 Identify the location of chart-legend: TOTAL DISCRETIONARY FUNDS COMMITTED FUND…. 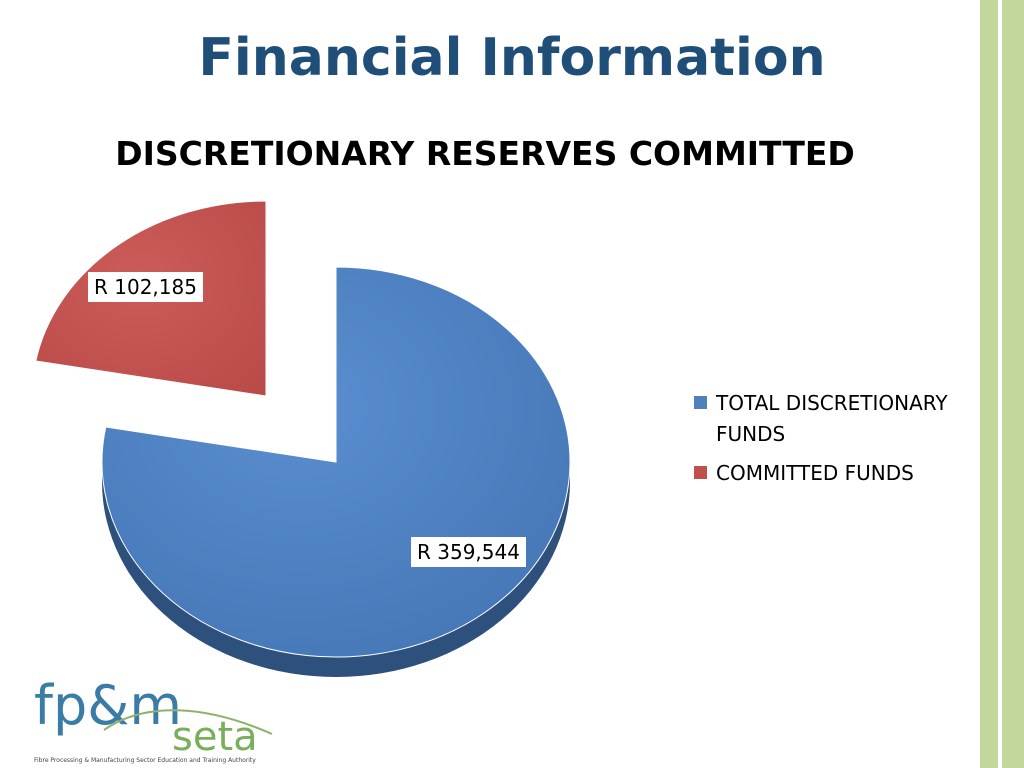
(839, 442).